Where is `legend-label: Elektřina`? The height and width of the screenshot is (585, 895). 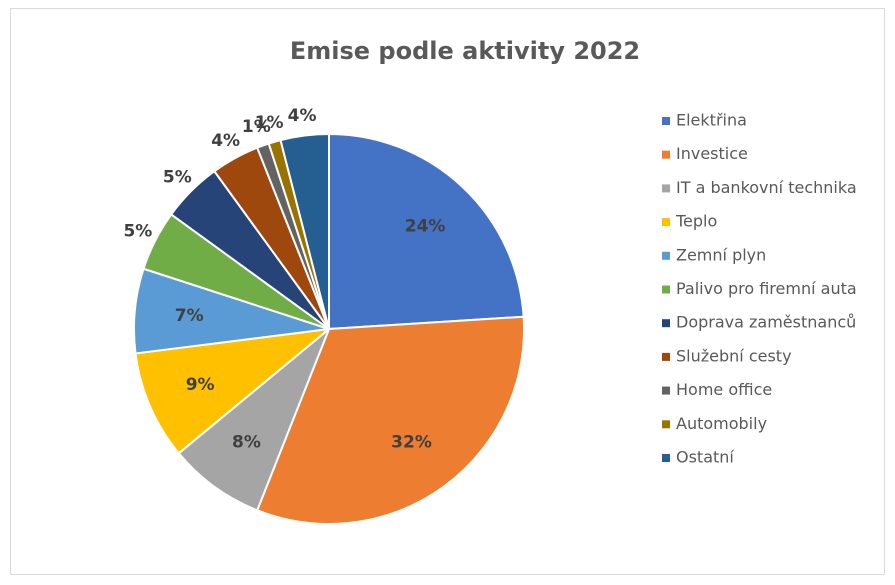 legend-label: Elektřina is located at coordinates (711, 120).